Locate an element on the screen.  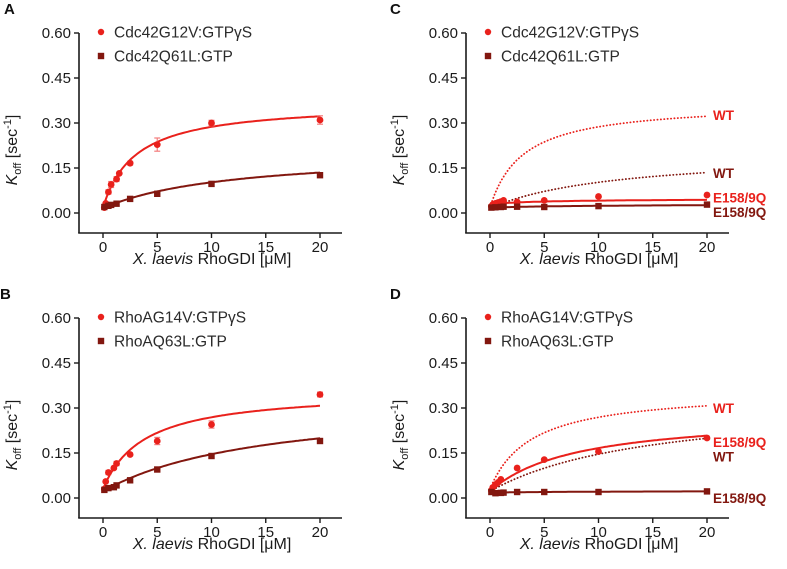
panel-label-c: C is located at coordinates (395, 9).